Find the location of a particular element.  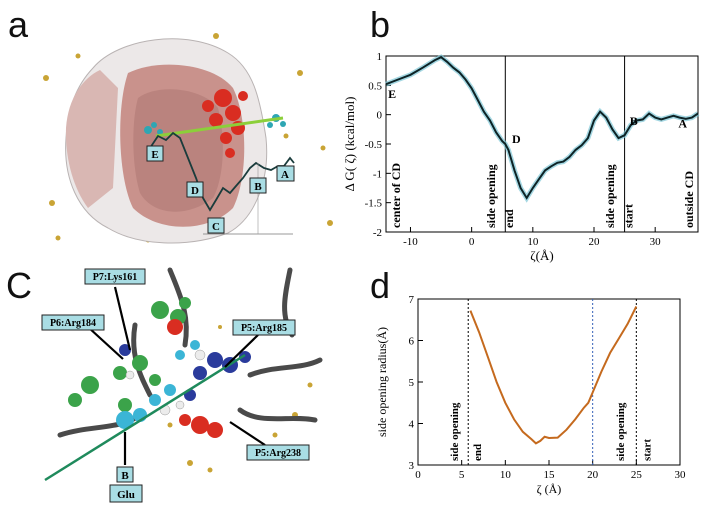

y-tick-label: 5 is located at coordinates (412, 383).